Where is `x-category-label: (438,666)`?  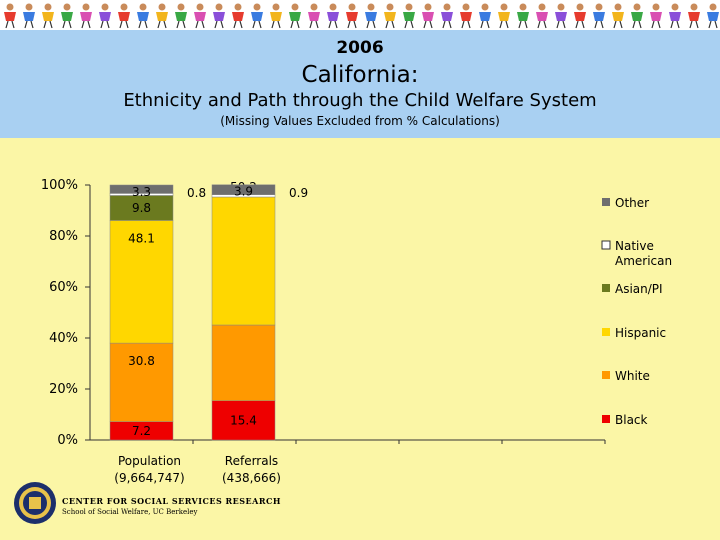
x-category-label: (438,666) is located at coordinates (251, 478).